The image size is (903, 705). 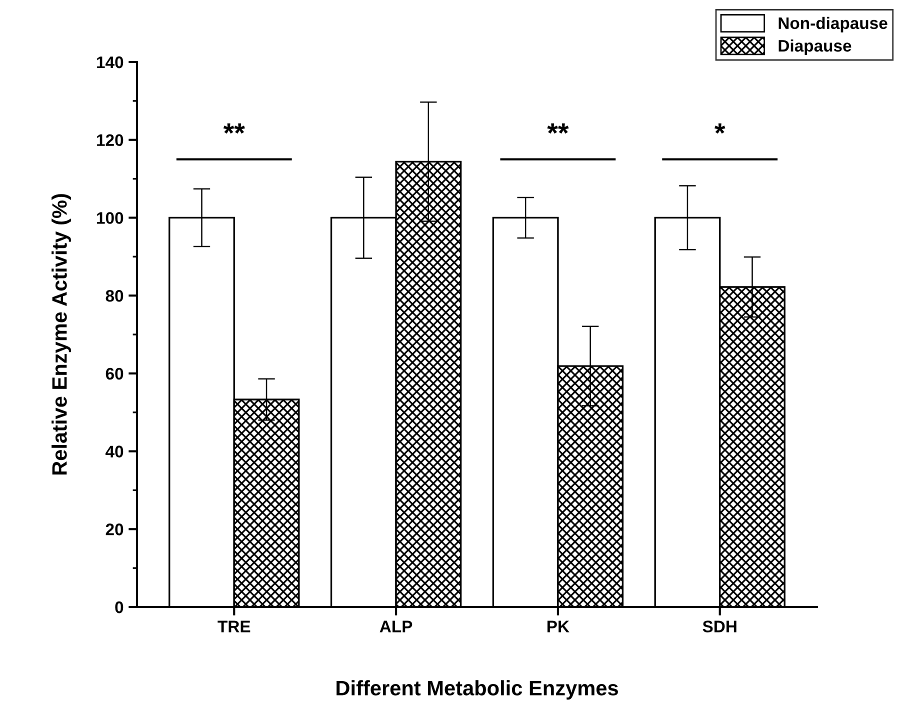 I want to click on x-axis-title: Different Metabolic Enzymes, so click(x=477, y=690).